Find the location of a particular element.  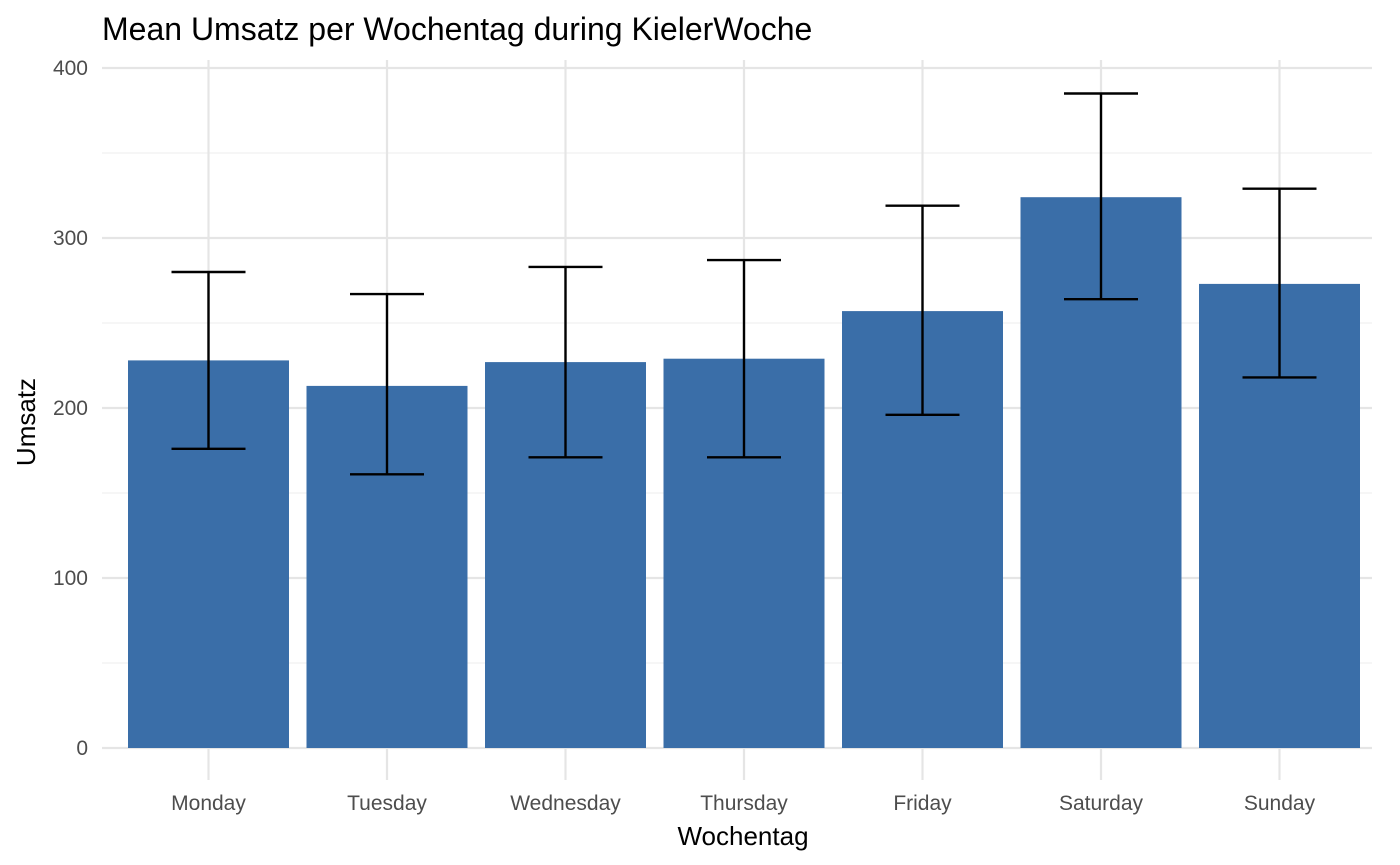

x-axis-label: Wochentag is located at coordinates (742, 836).